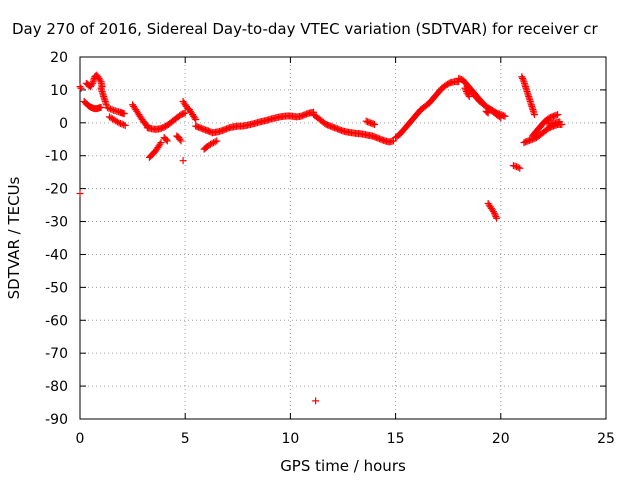 The image size is (640, 480). Describe the element at coordinates (501, 439) in the screenshot. I see `x-tick-label: 20` at that location.